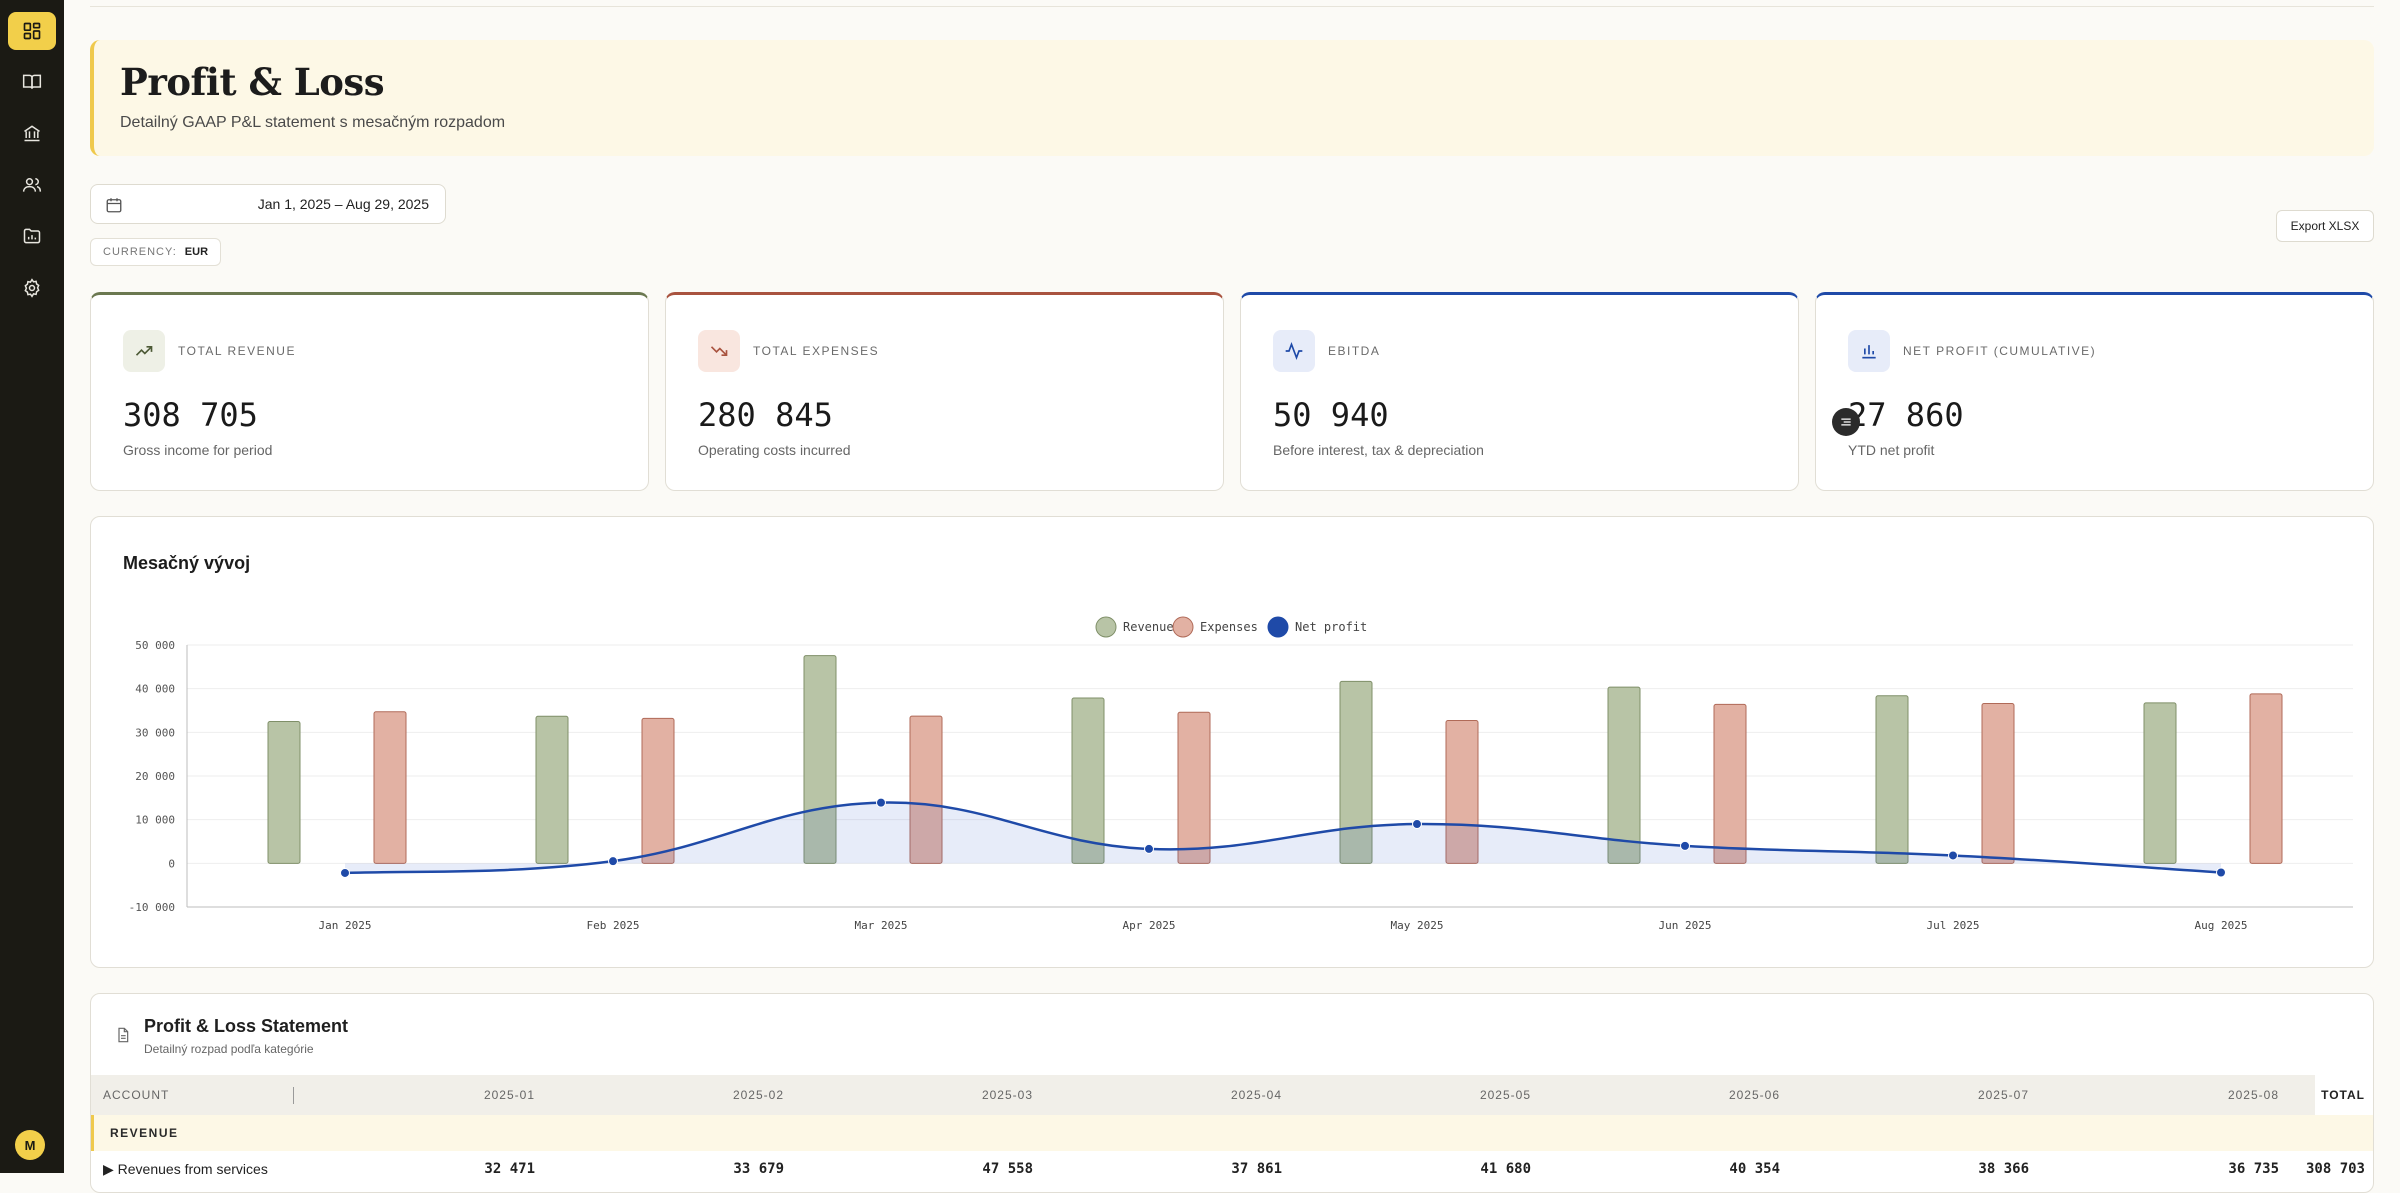 The image size is (2400, 1193). What do you see at coordinates (1148, 627) in the screenshot?
I see `legend-label: Revenue` at bounding box center [1148, 627].